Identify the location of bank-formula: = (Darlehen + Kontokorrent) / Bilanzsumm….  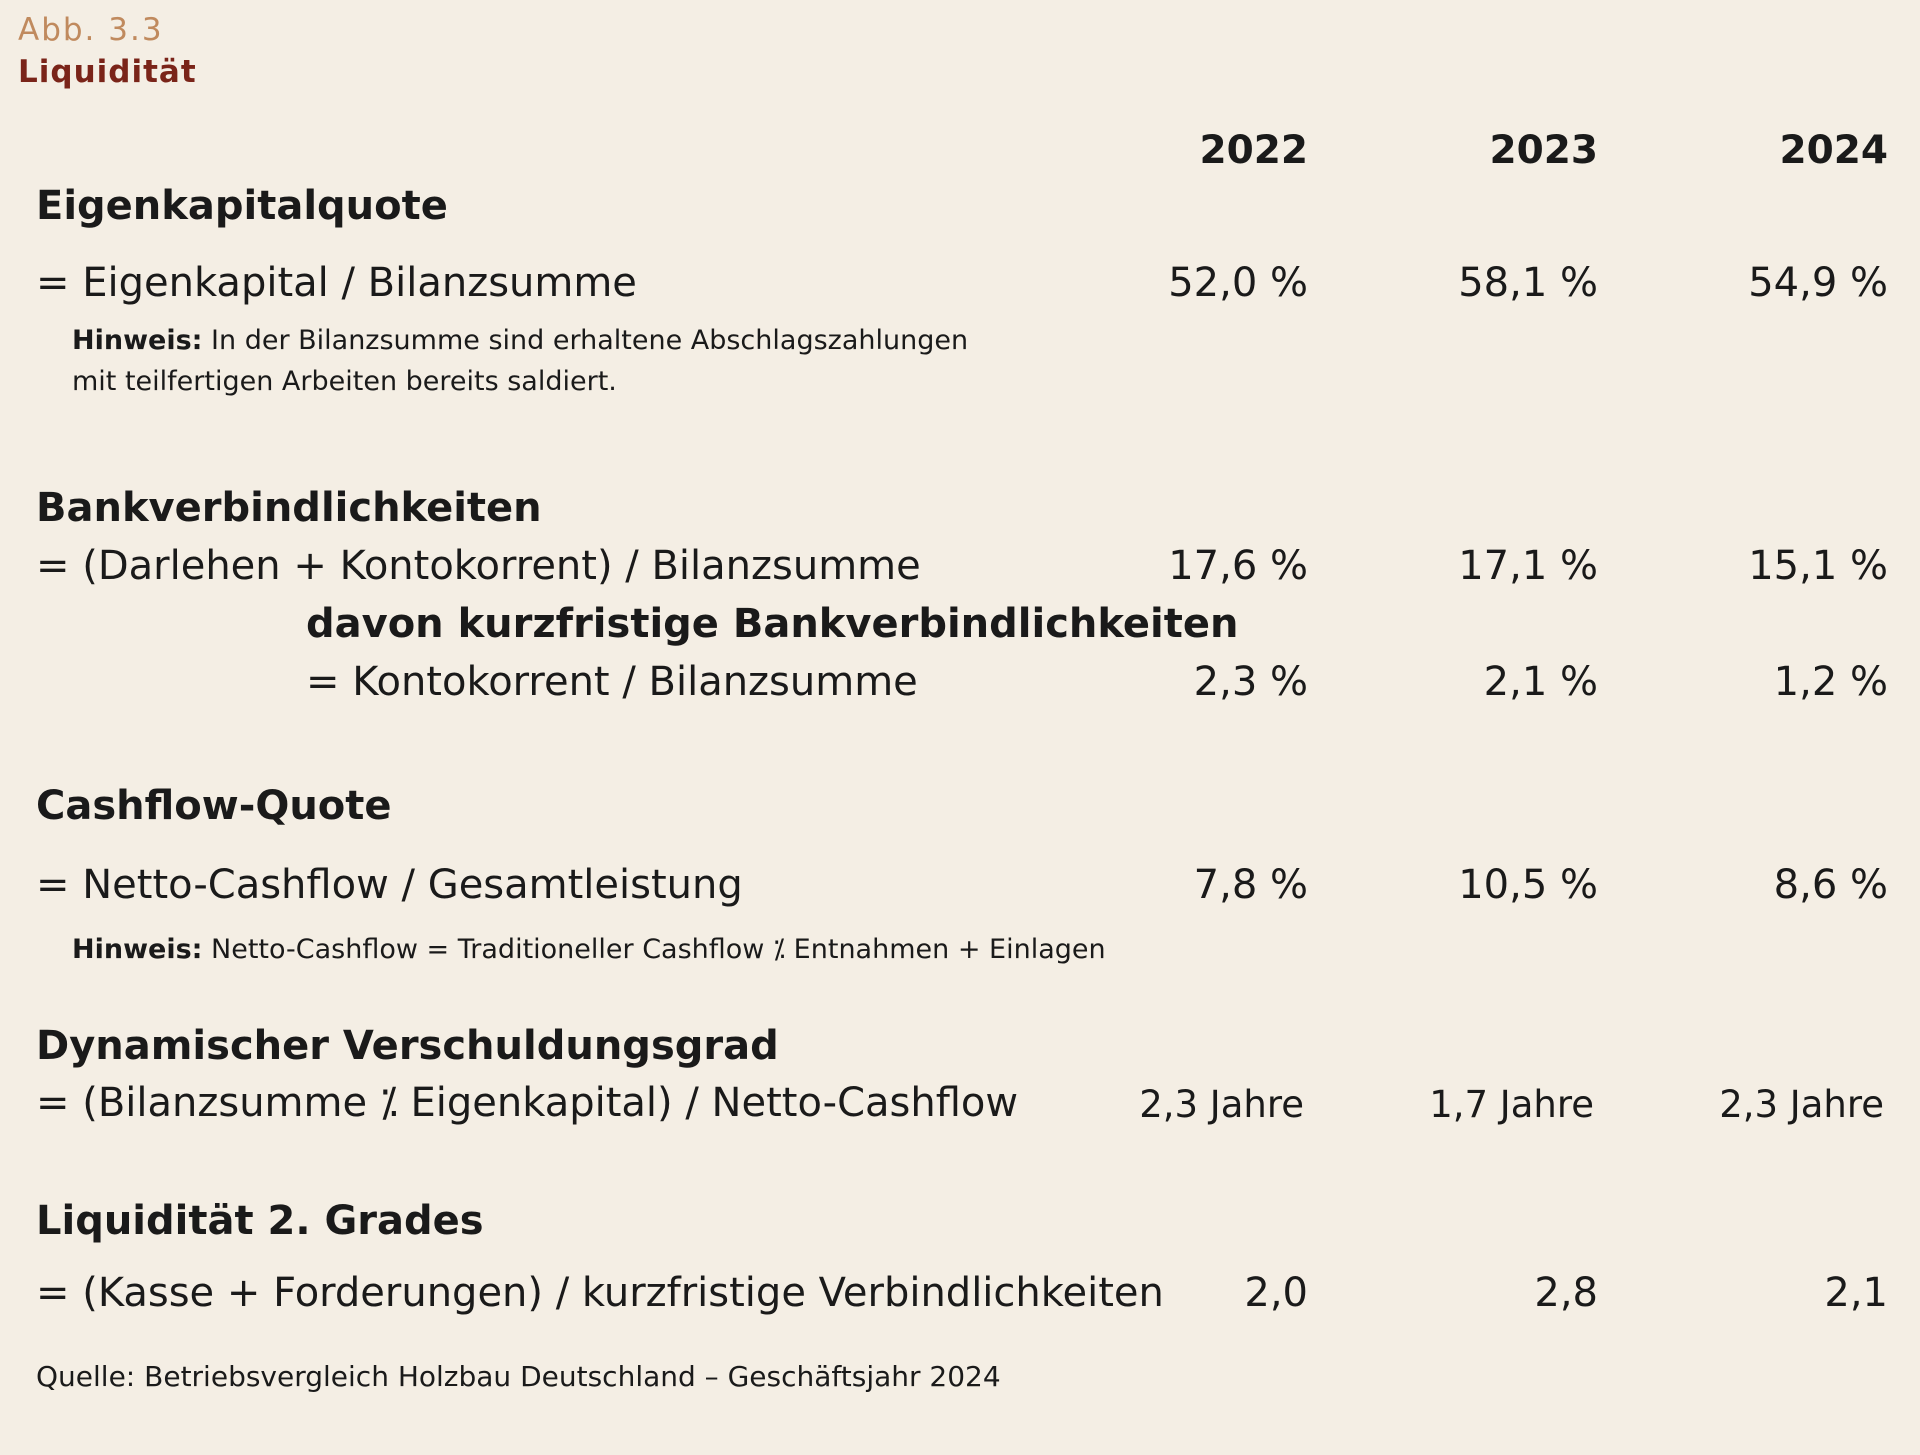
(478, 566).